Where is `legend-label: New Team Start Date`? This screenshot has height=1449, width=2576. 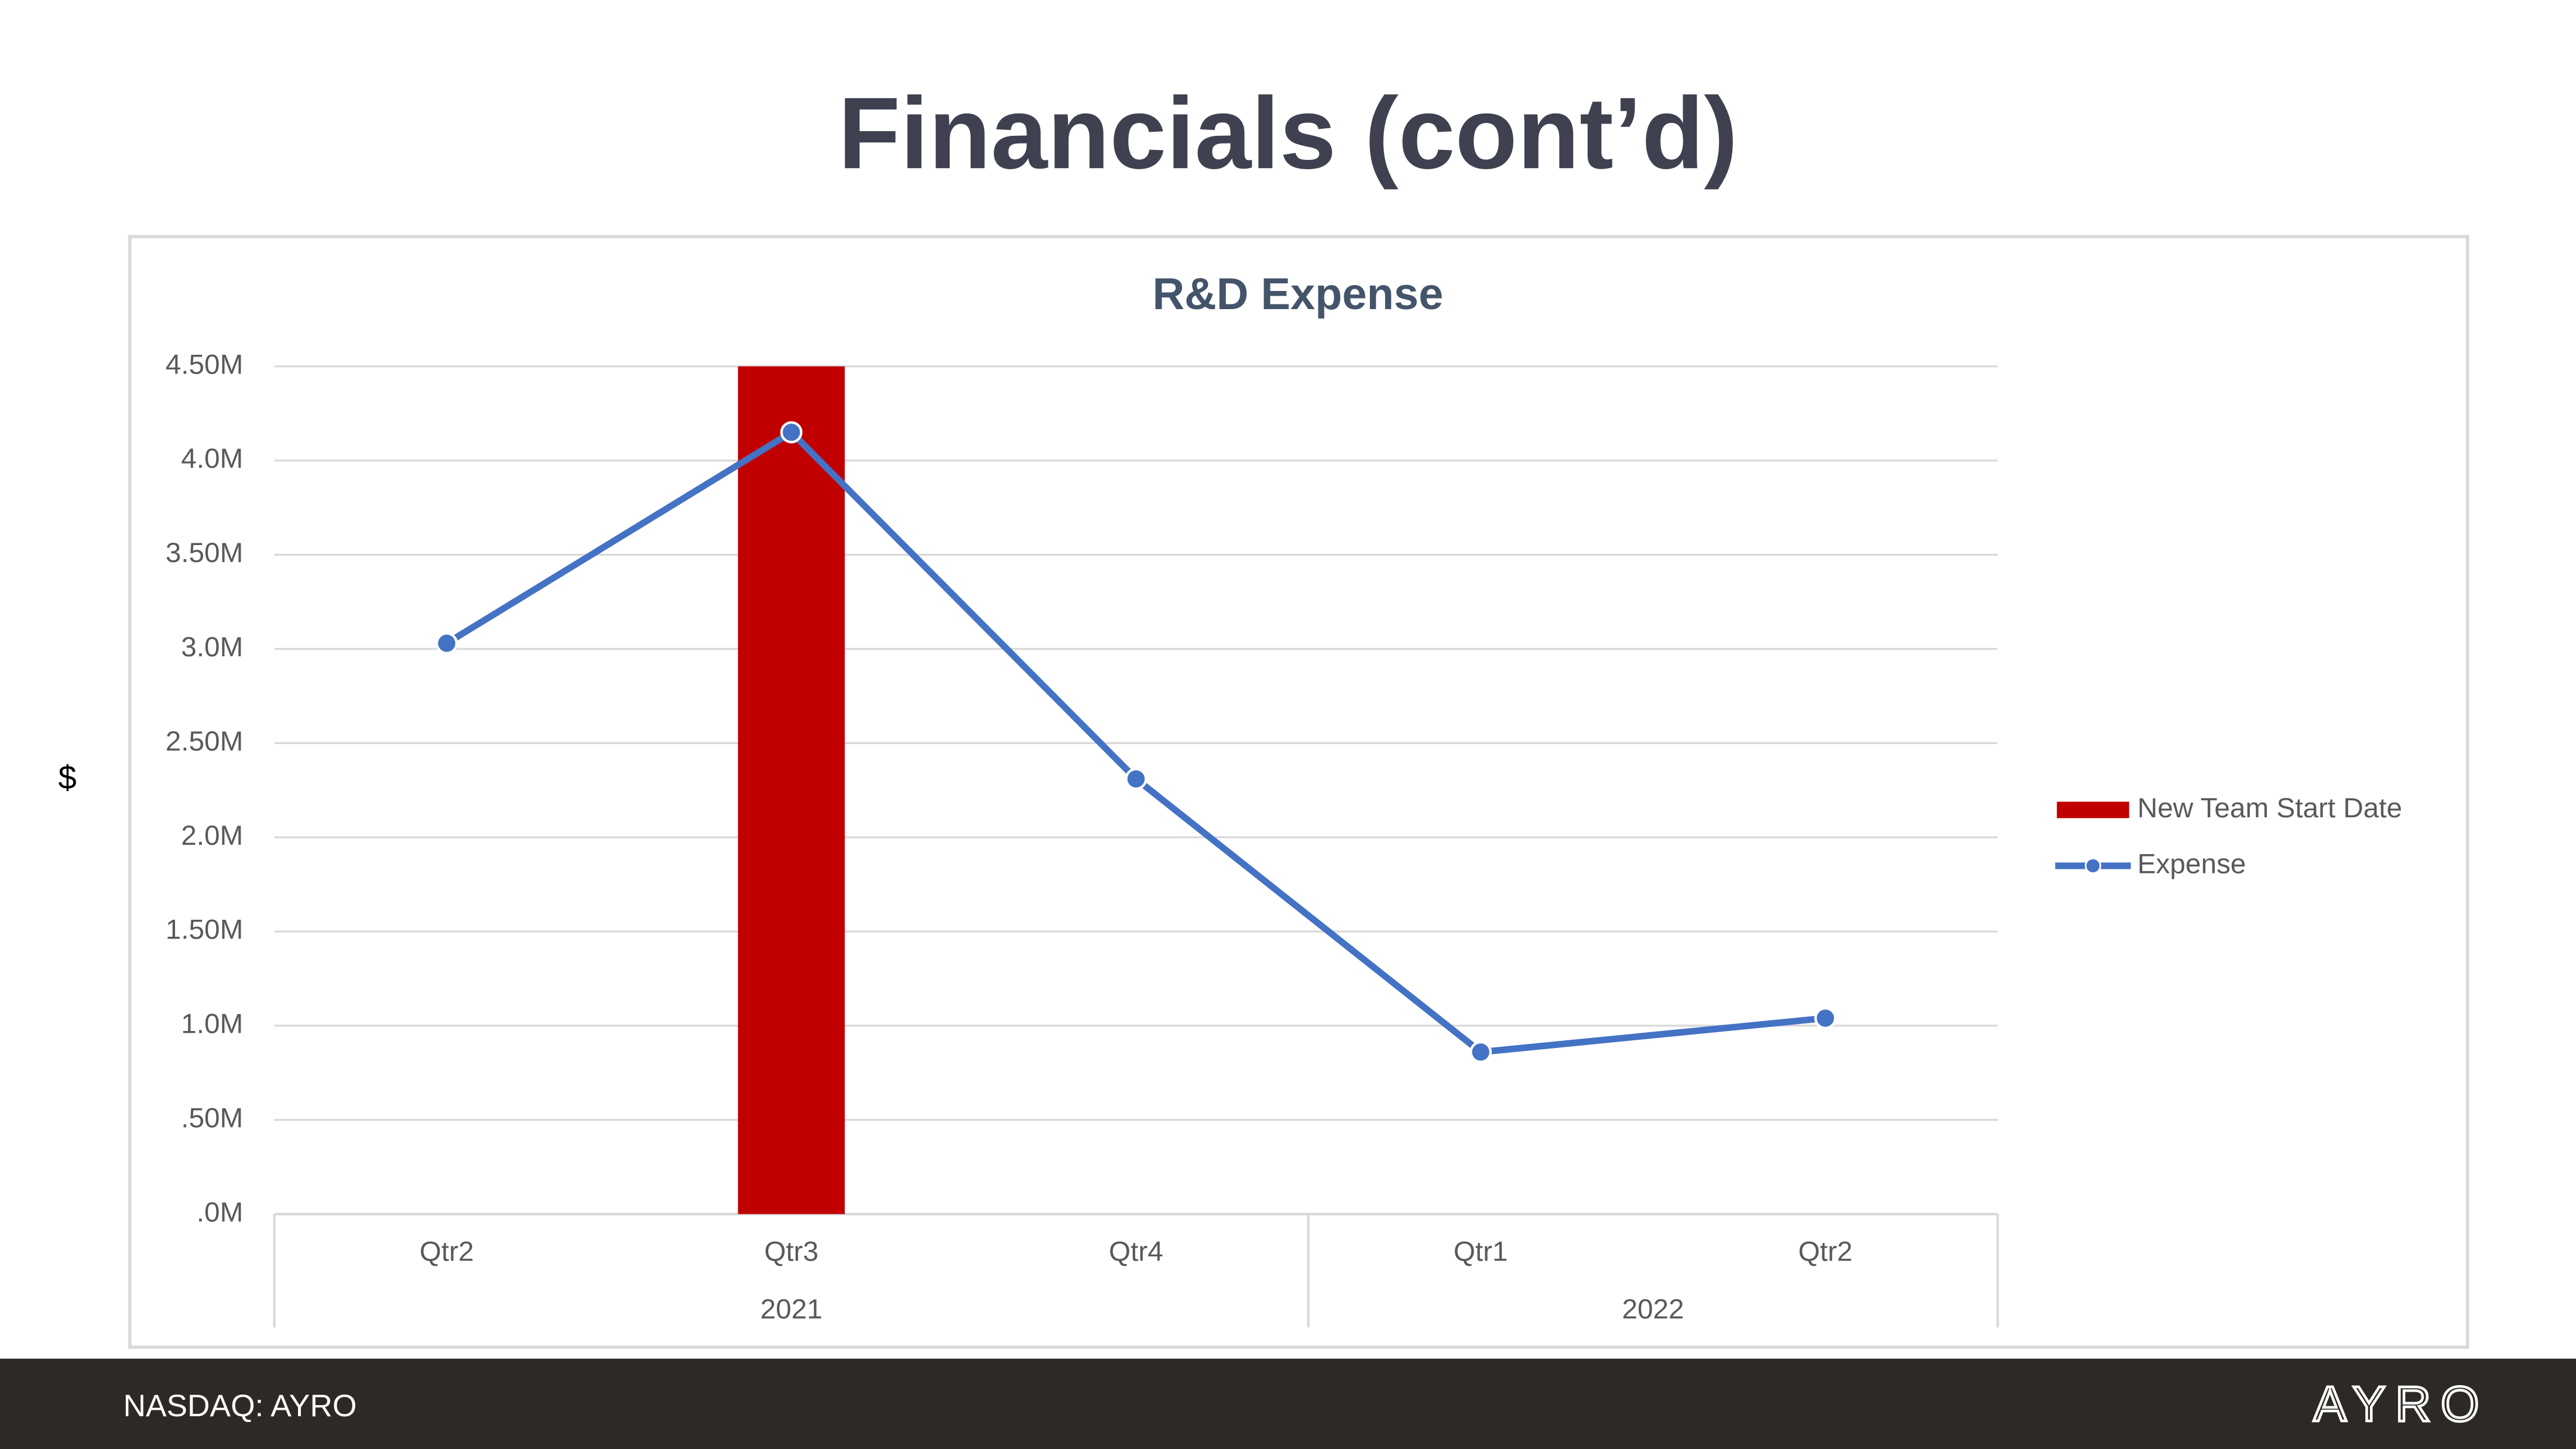
legend-label: New Team Start Date is located at coordinates (2269, 808).